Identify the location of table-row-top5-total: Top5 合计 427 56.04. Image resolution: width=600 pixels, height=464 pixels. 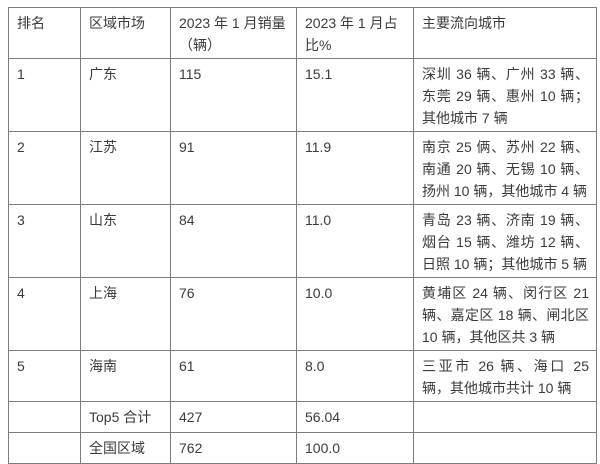
(302, 417).